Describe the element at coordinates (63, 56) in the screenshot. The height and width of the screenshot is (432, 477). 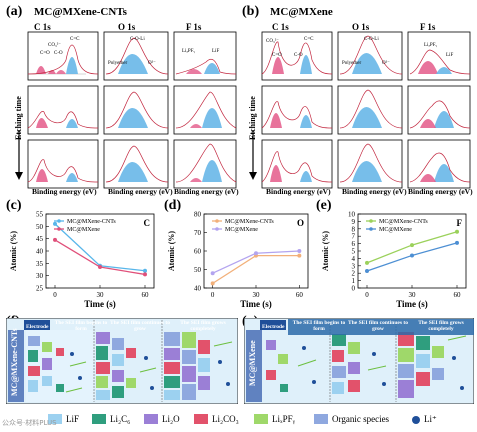
I see `panel-a-c1s-row1` at that location.